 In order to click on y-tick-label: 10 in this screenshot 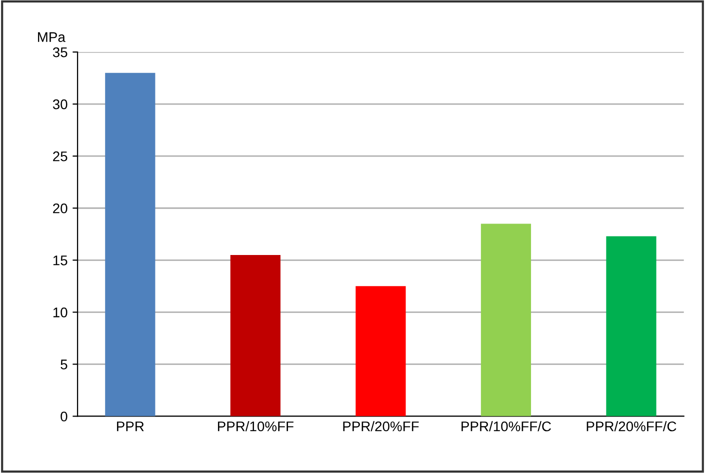, I will do `click(60, 313)`.